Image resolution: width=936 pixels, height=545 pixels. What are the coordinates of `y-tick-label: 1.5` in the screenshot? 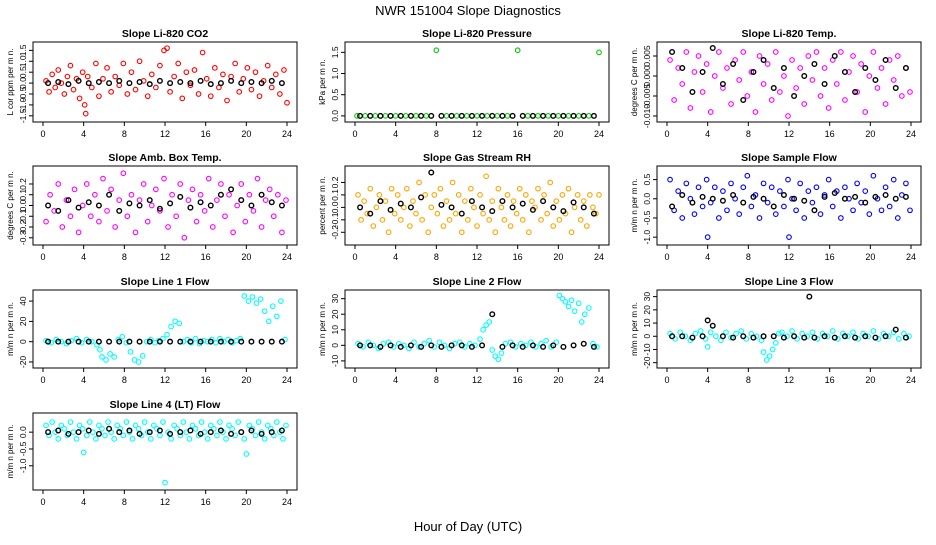 It's located at (23, 50).